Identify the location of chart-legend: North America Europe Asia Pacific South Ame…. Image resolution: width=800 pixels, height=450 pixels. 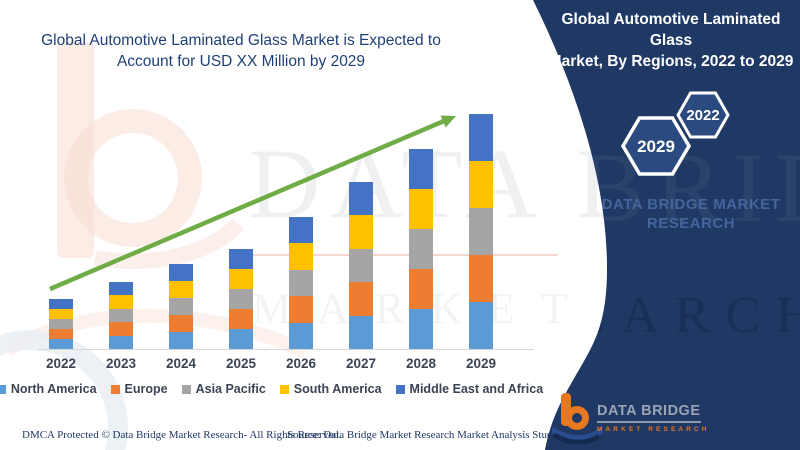
(271, 389).